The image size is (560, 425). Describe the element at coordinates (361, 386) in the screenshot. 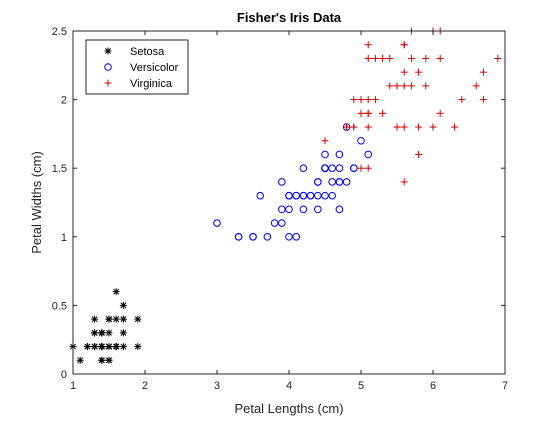

I see `x-tick-label: 5` at that location.